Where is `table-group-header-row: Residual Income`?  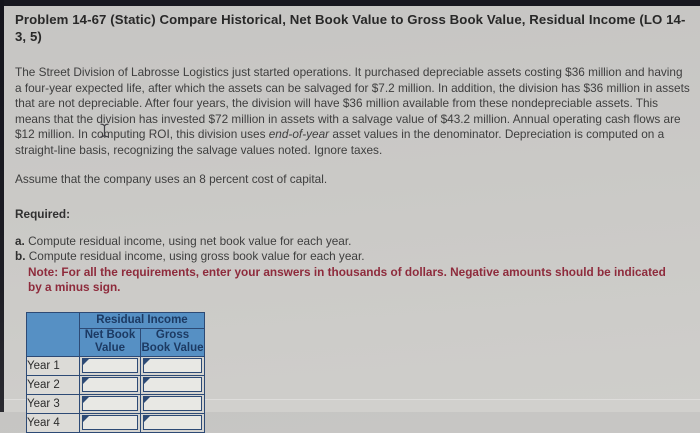
table-group-header-row: Residual Income is located at coordinates (115, 334).